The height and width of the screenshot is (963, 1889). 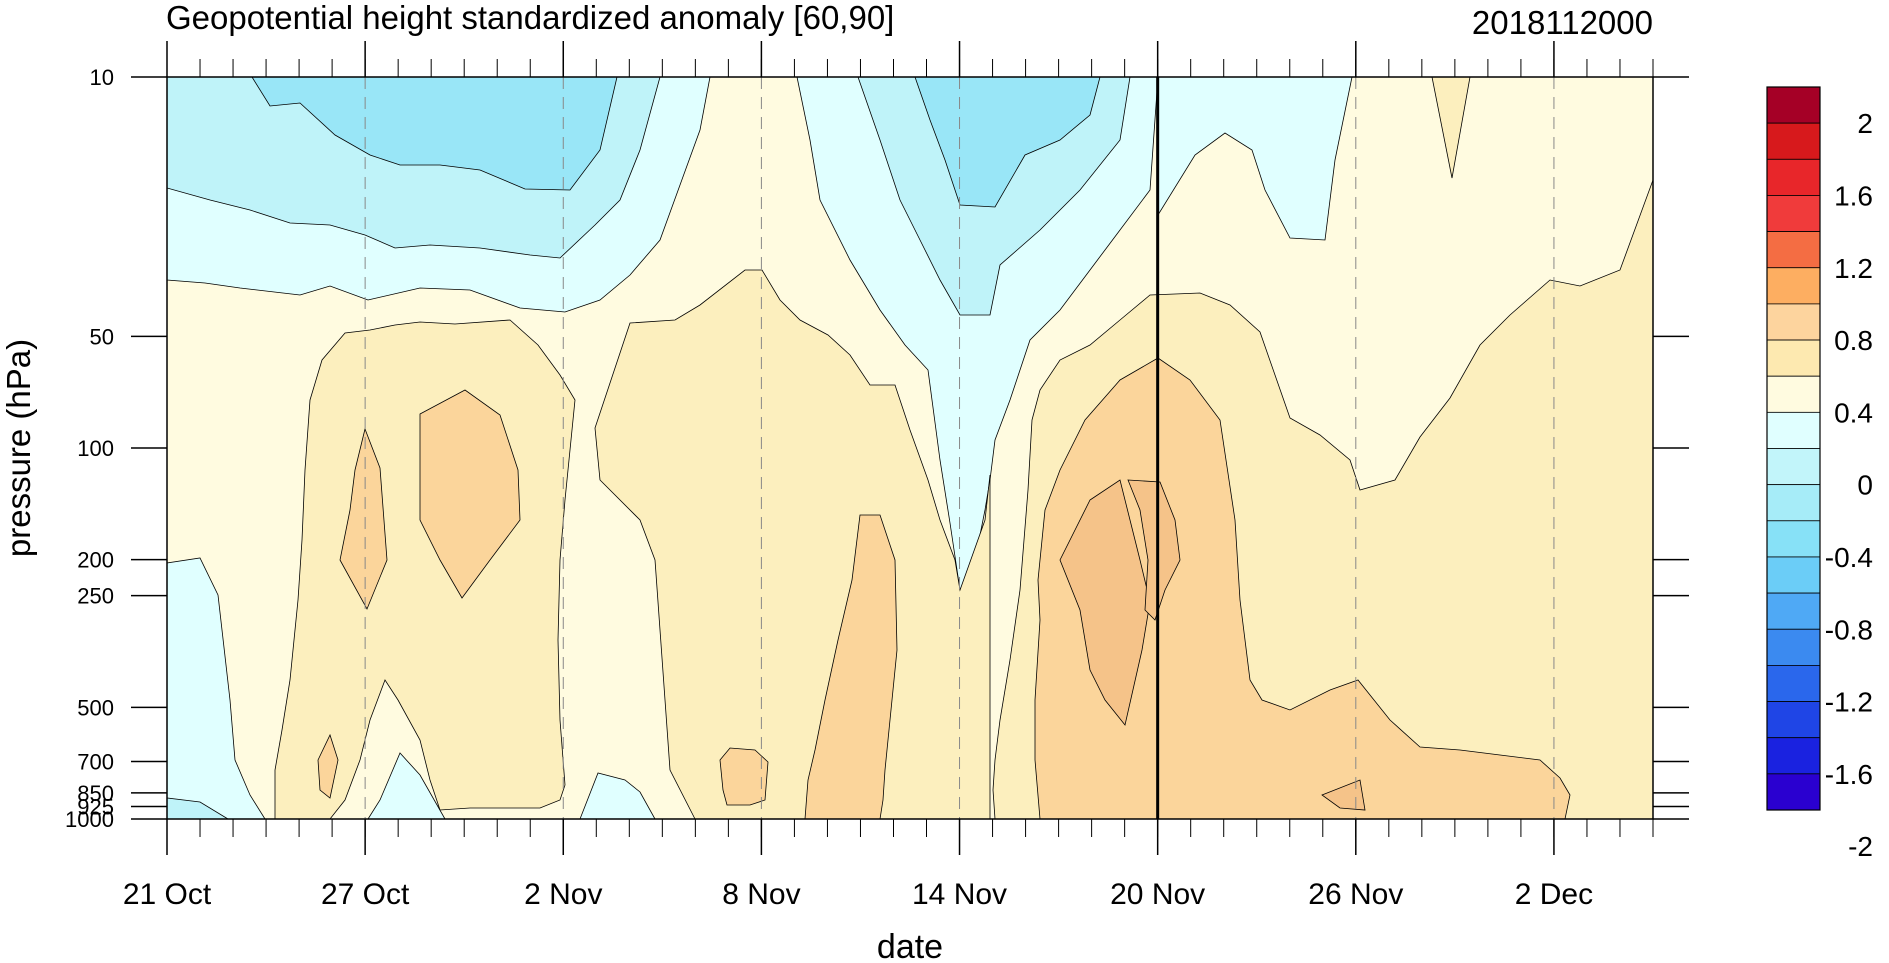 What do you see at coordinates (1562, 22) in the screenshot?
I see `chart-timestamp: 2018112000` at bounding box center [1562, 22].